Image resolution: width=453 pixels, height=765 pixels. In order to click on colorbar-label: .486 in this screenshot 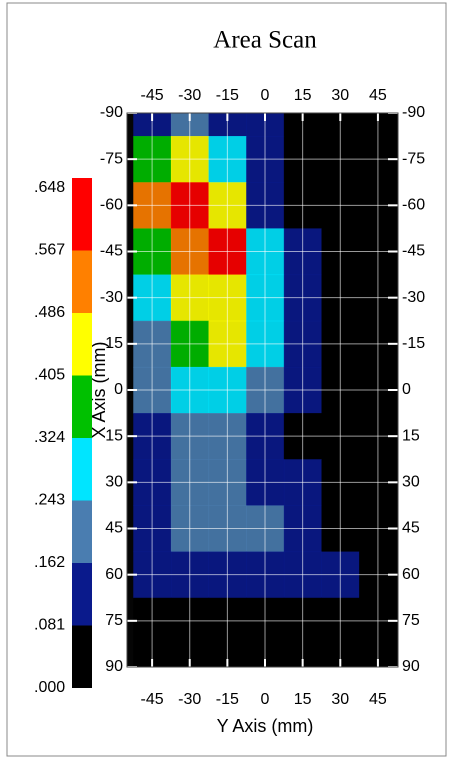, I will do `click(49, 312)`.